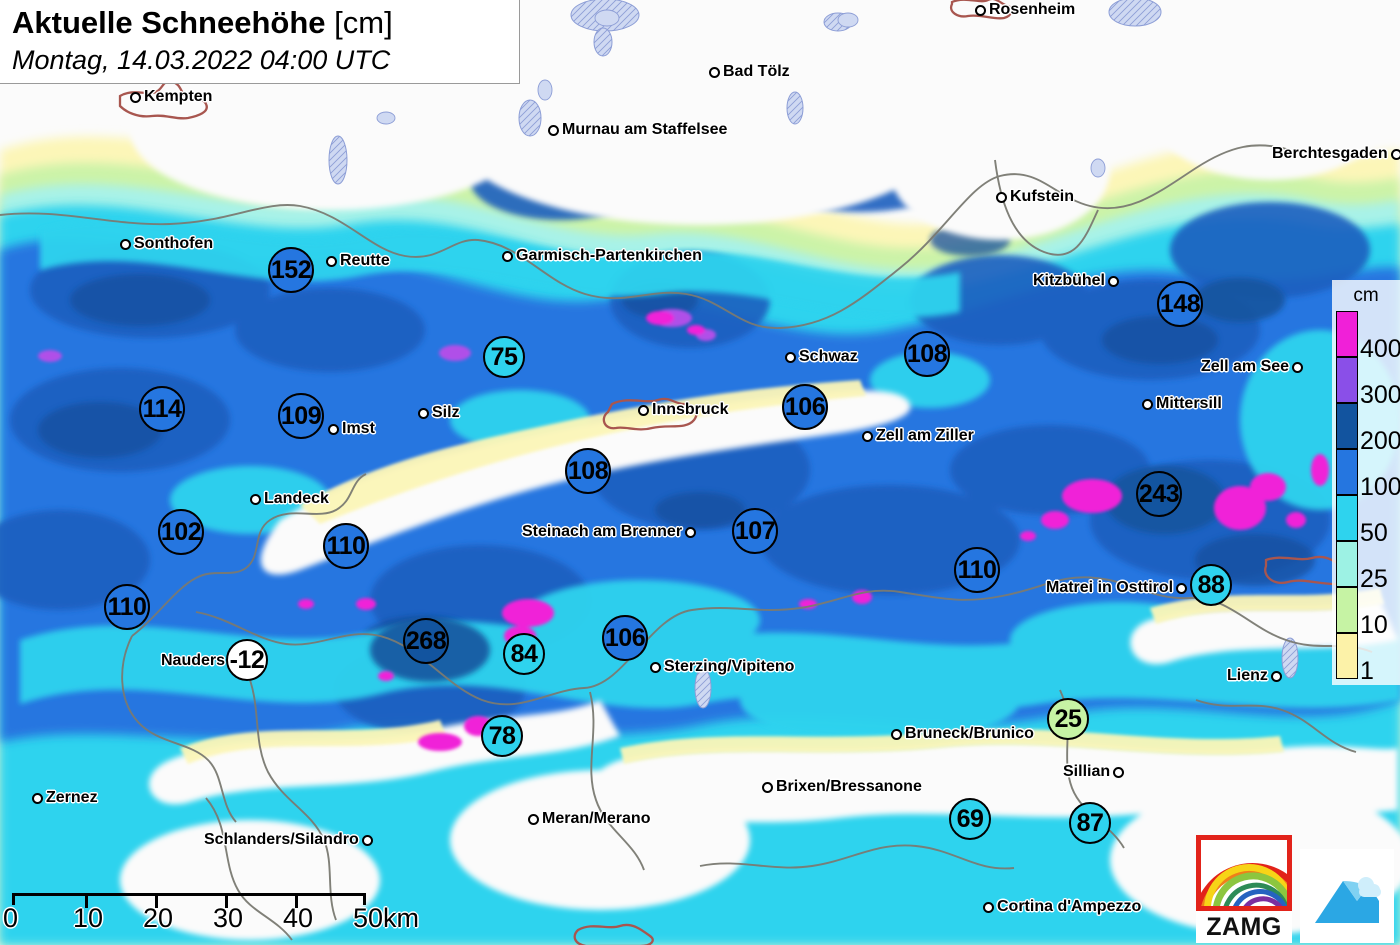 The image size is (1400, 945). I want to click on city-name: Cortina d'Ampezzo, so click(1069, 906).